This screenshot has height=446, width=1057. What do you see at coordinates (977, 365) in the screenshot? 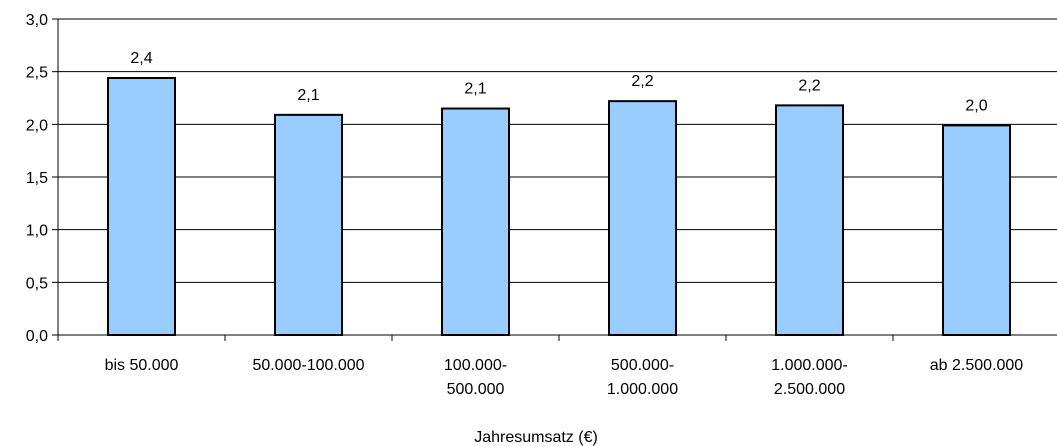
I see `category-label: ab 2.500.000` at bounding box center [977, 365].